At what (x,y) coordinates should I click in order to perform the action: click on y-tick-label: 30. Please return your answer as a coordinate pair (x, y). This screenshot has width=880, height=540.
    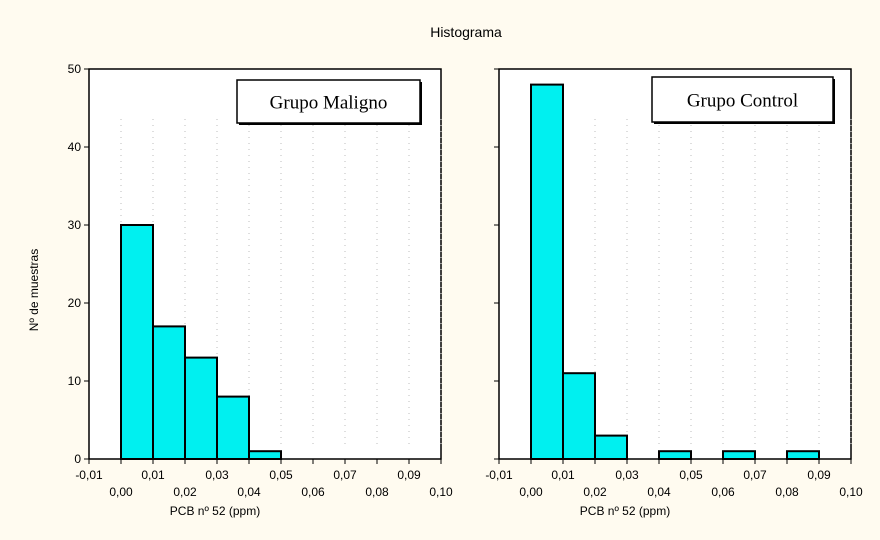
    Looking at the image, I should click on (75, 225).